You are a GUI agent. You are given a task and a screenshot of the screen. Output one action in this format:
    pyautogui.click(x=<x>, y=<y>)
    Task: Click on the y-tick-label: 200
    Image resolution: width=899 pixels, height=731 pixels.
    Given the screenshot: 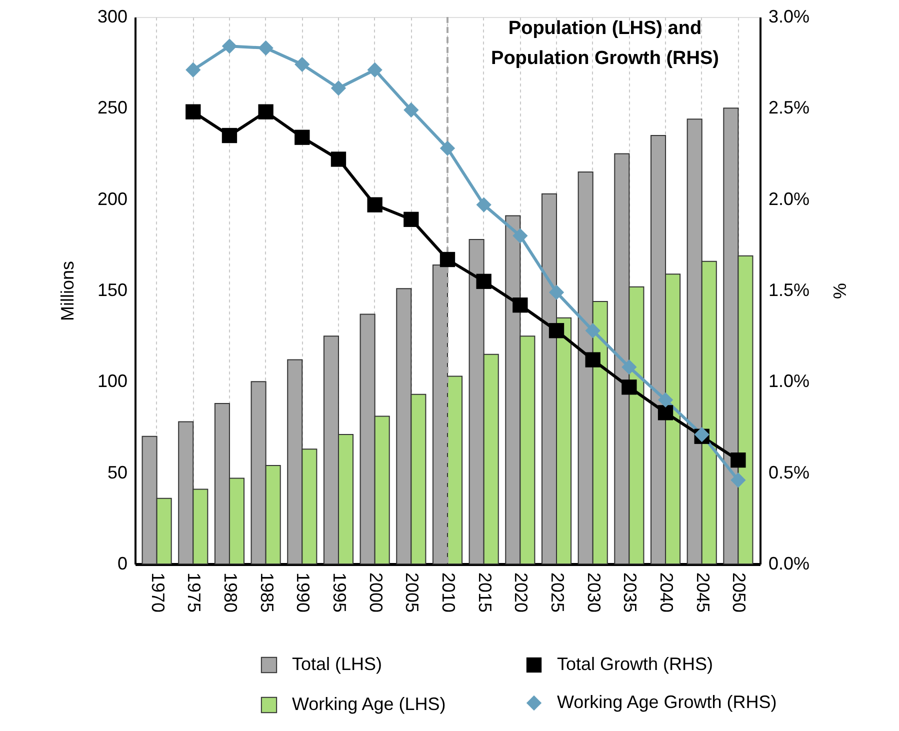 What is the action you would take?
    pyautogui.click(x=112, y=198)
    